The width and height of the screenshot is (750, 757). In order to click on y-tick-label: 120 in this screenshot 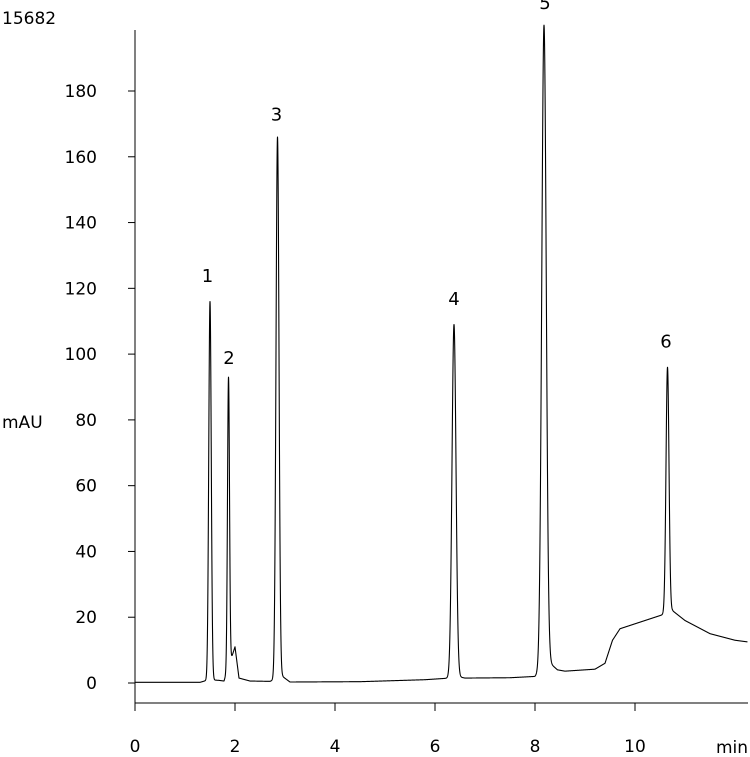, I will do `click(81, 289)`.